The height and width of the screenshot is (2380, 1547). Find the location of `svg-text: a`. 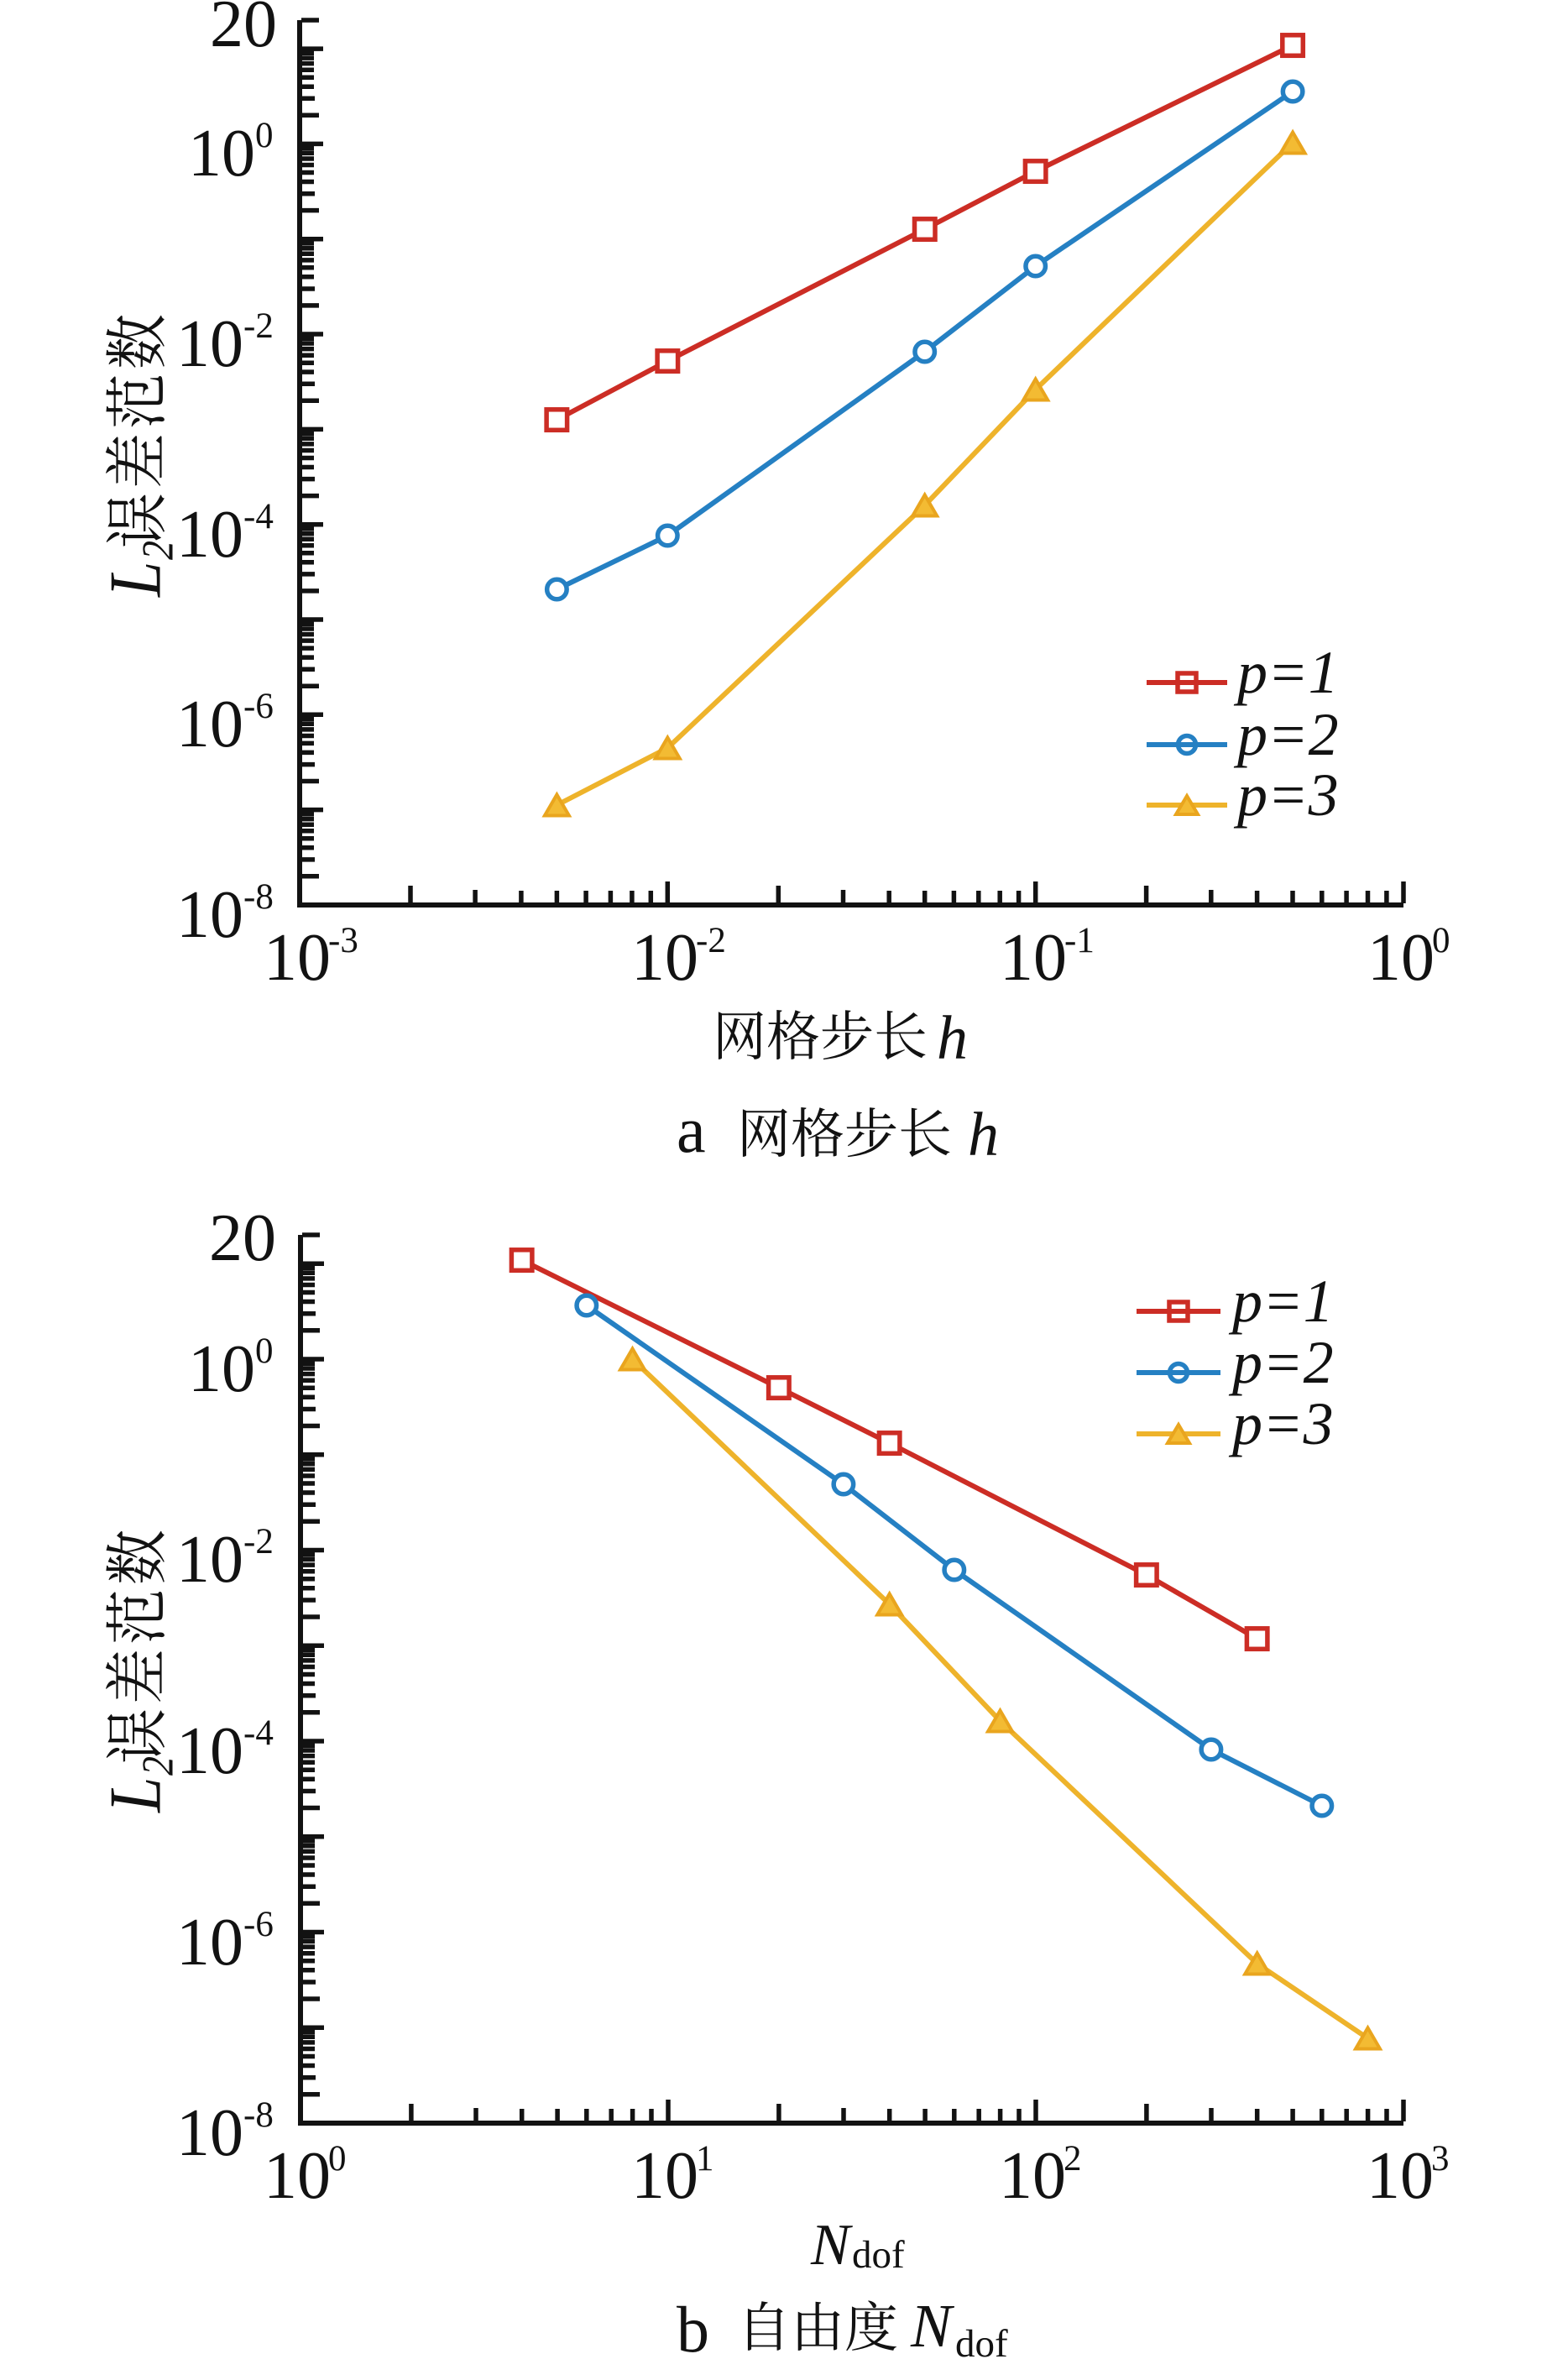

svg-text: a is located at coordinates (691, 1129).